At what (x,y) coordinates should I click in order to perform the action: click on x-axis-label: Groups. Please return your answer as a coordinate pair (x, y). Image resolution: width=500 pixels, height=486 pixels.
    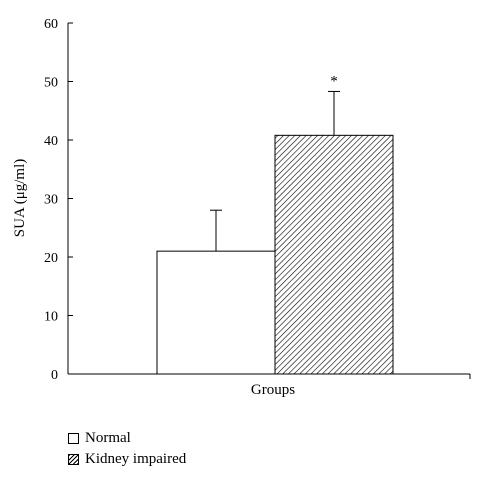
    Looking at the image, I should click on (273, 390).